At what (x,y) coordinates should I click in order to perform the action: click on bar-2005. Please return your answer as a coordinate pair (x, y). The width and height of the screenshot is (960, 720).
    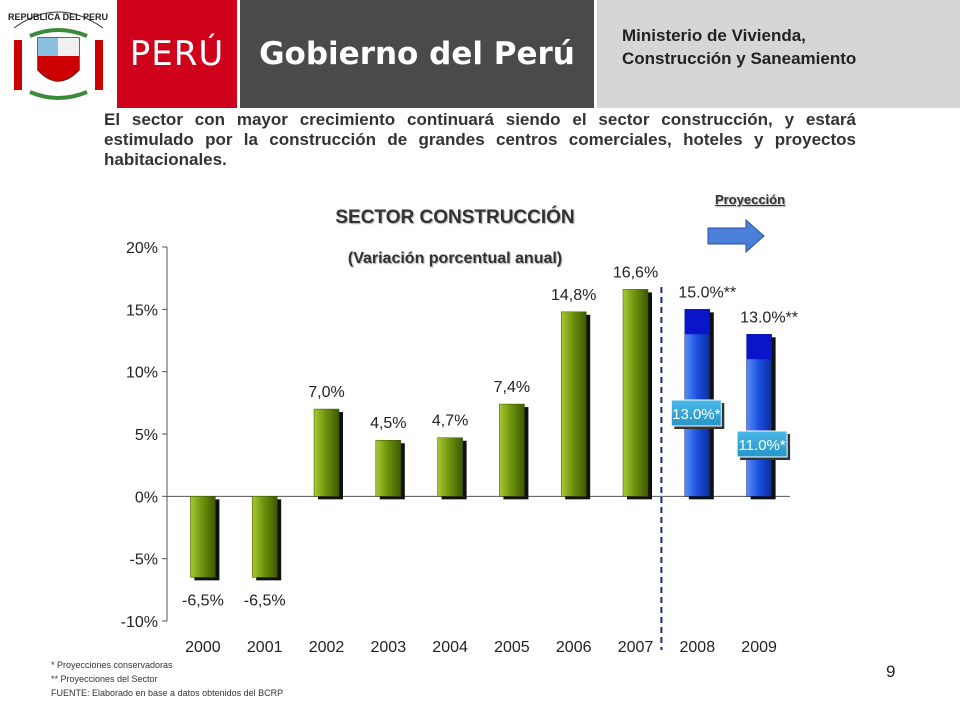
    Looking at the image, I should click on (512, 450).